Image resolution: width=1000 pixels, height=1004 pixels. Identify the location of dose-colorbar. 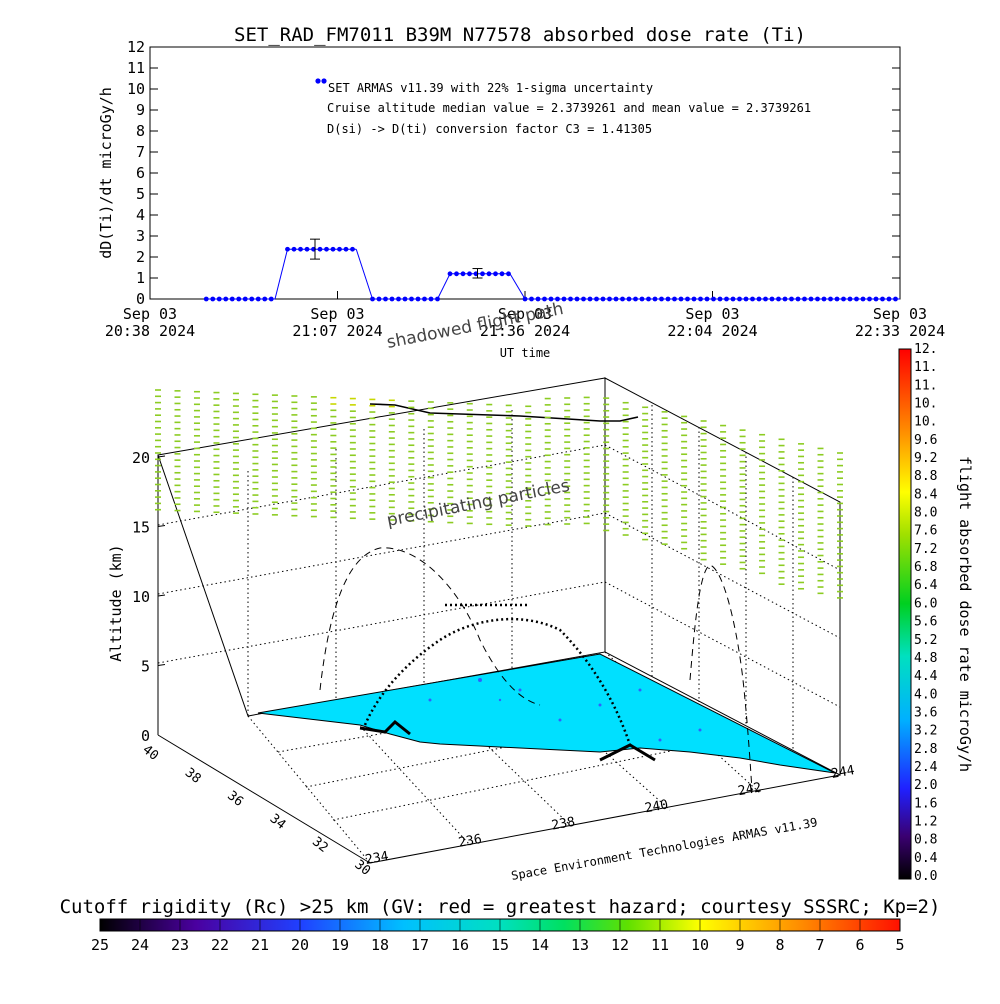
(905, 614).